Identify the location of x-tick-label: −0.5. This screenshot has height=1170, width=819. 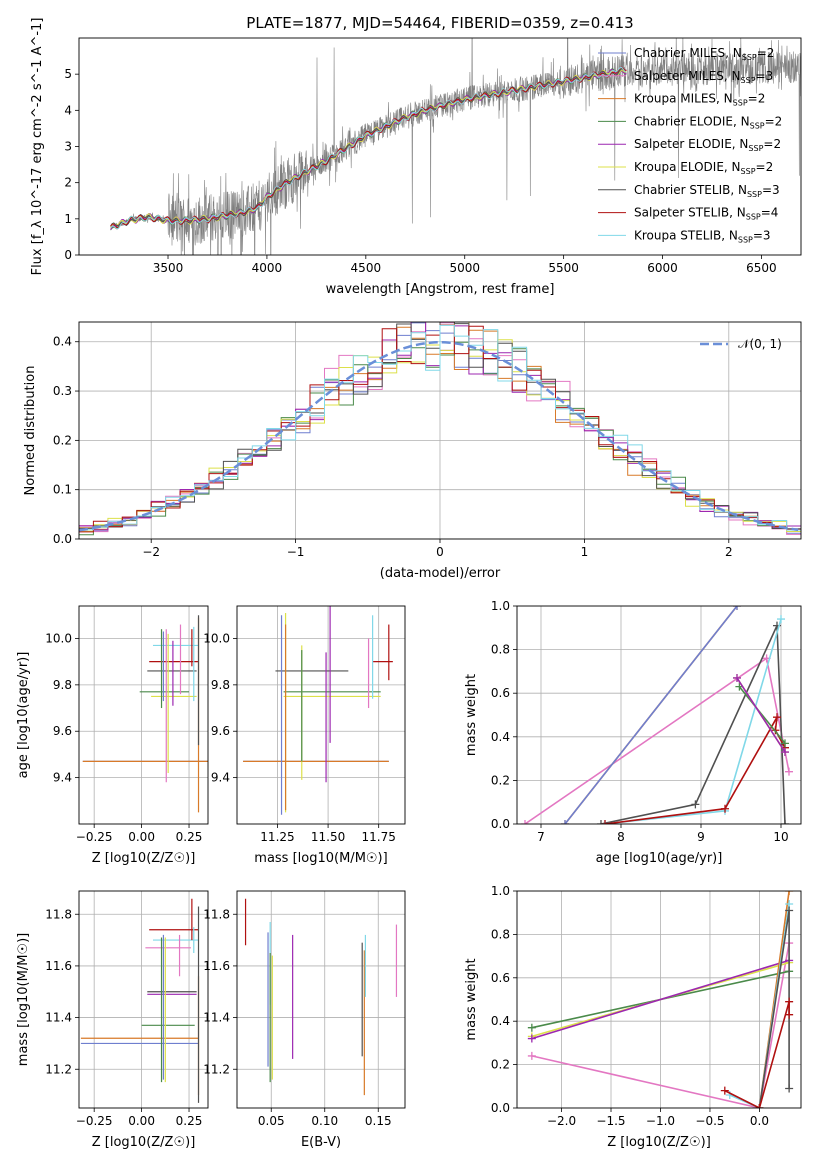
(709, 1121).